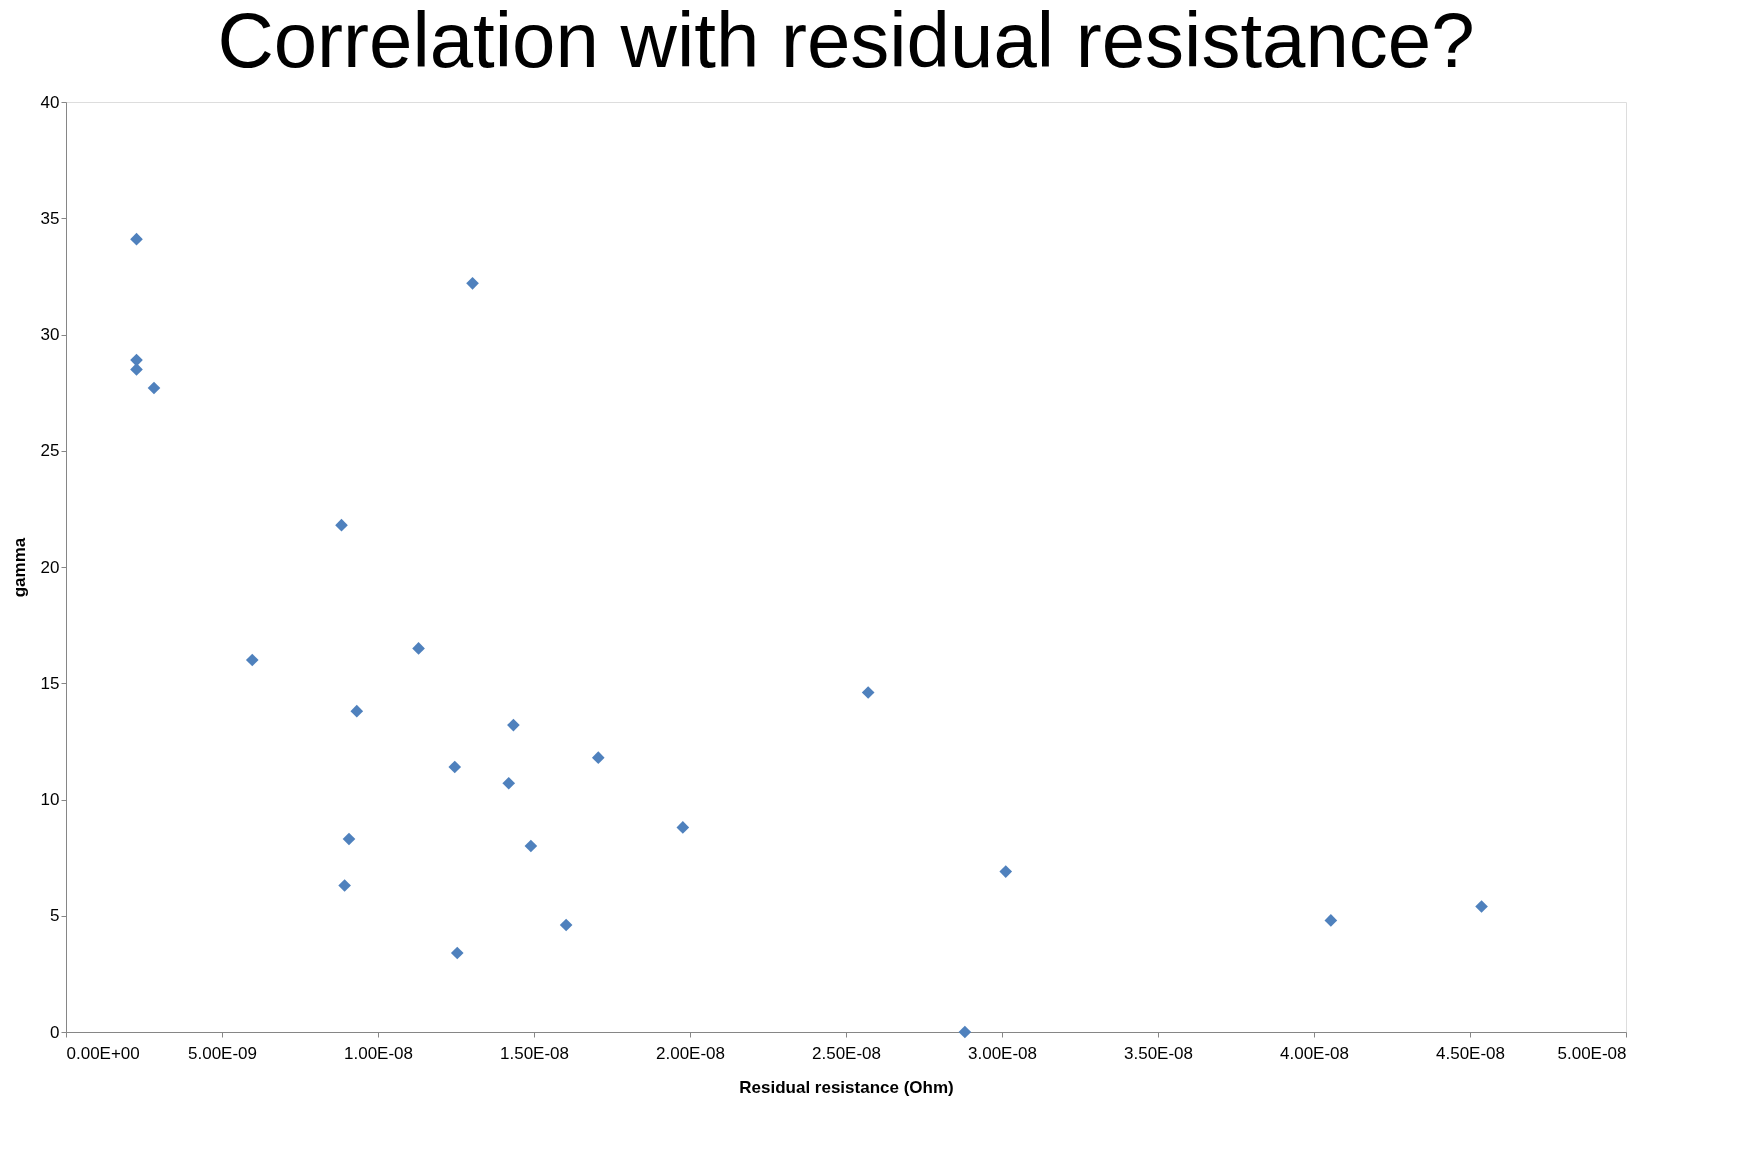  What do you see at coordinates (1314, 1053) in the screenshot?
I see `x-tick-label: 4.00E-08` at bounding box center [1314, 1053].